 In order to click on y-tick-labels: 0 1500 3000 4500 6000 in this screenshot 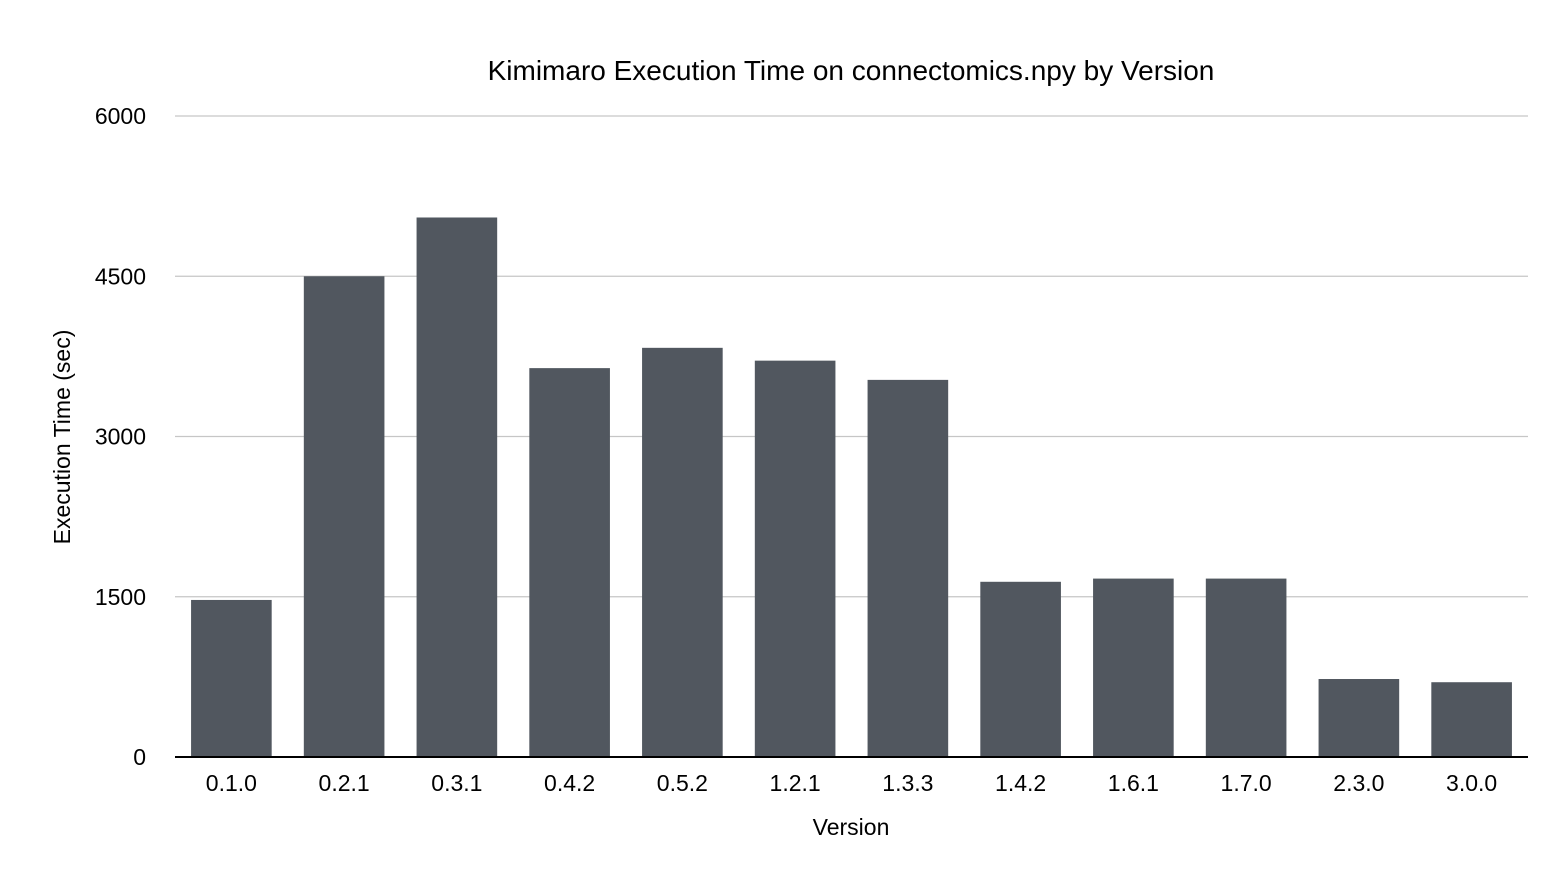, I will do `click(120, 436)`.